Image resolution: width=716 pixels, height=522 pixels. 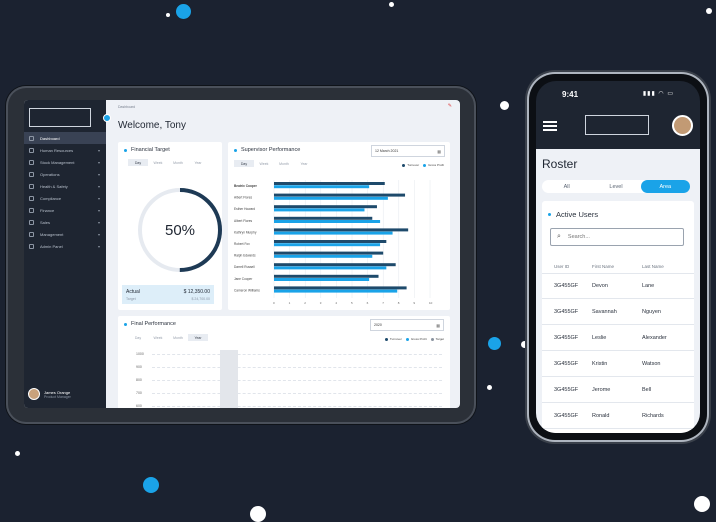 I want to click on sidebar-item: Sales ▾, so click(x=65, y=222).